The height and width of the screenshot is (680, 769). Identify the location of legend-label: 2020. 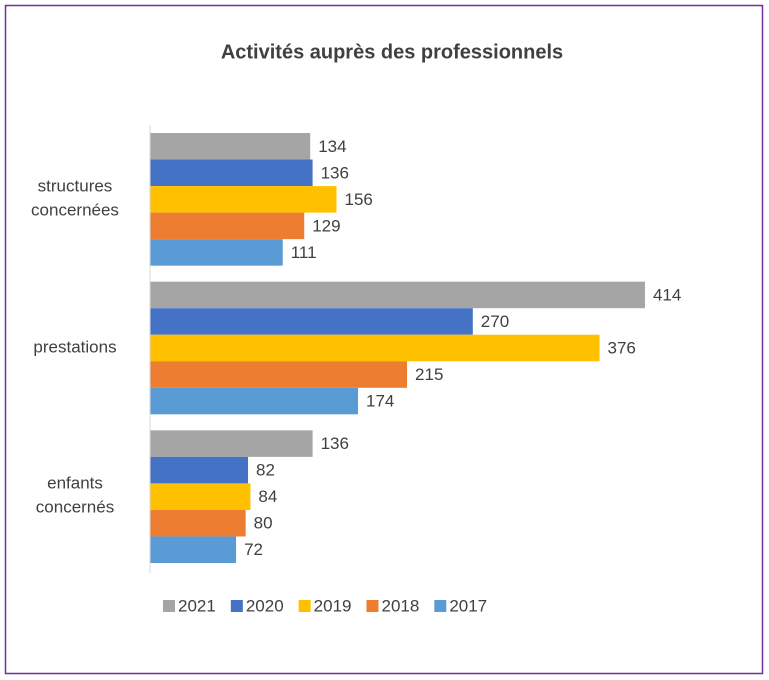
(265, 605).